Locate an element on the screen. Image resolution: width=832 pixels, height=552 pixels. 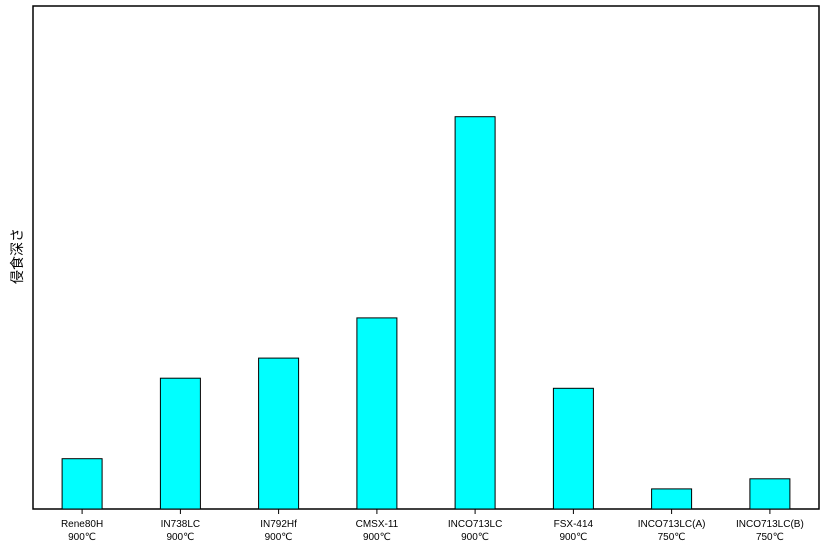
x-tick-label-0: Rene80H 900℃ is located at coordinates (82, 531).